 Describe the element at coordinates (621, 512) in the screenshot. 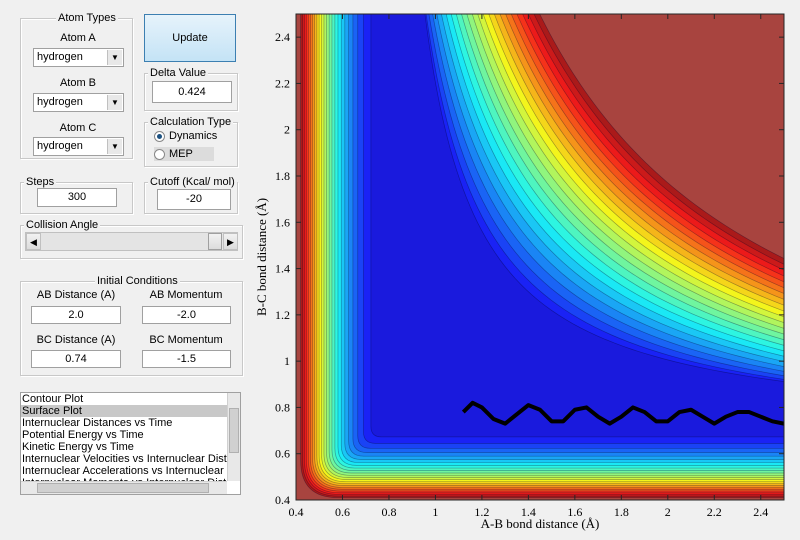

I see `x-tick-label: 1.8` at that location.